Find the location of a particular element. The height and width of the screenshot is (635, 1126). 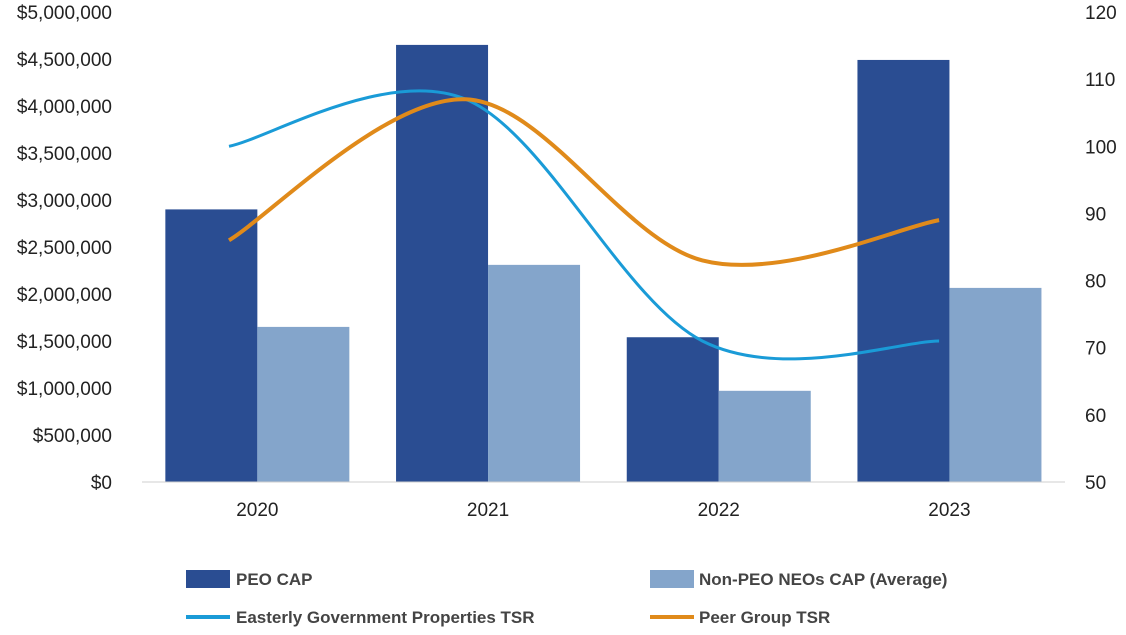

x-tick-label: 2022 is located at coordinates (719, 510).